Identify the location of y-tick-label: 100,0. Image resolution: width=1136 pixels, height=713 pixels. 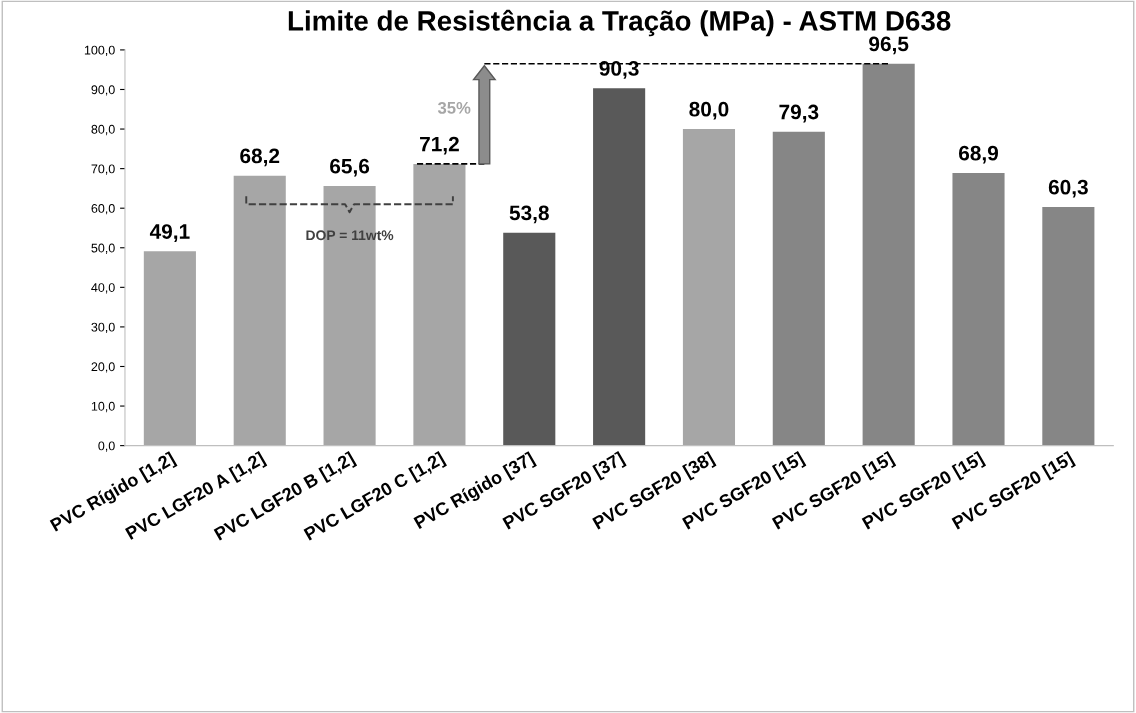
(99, 51).